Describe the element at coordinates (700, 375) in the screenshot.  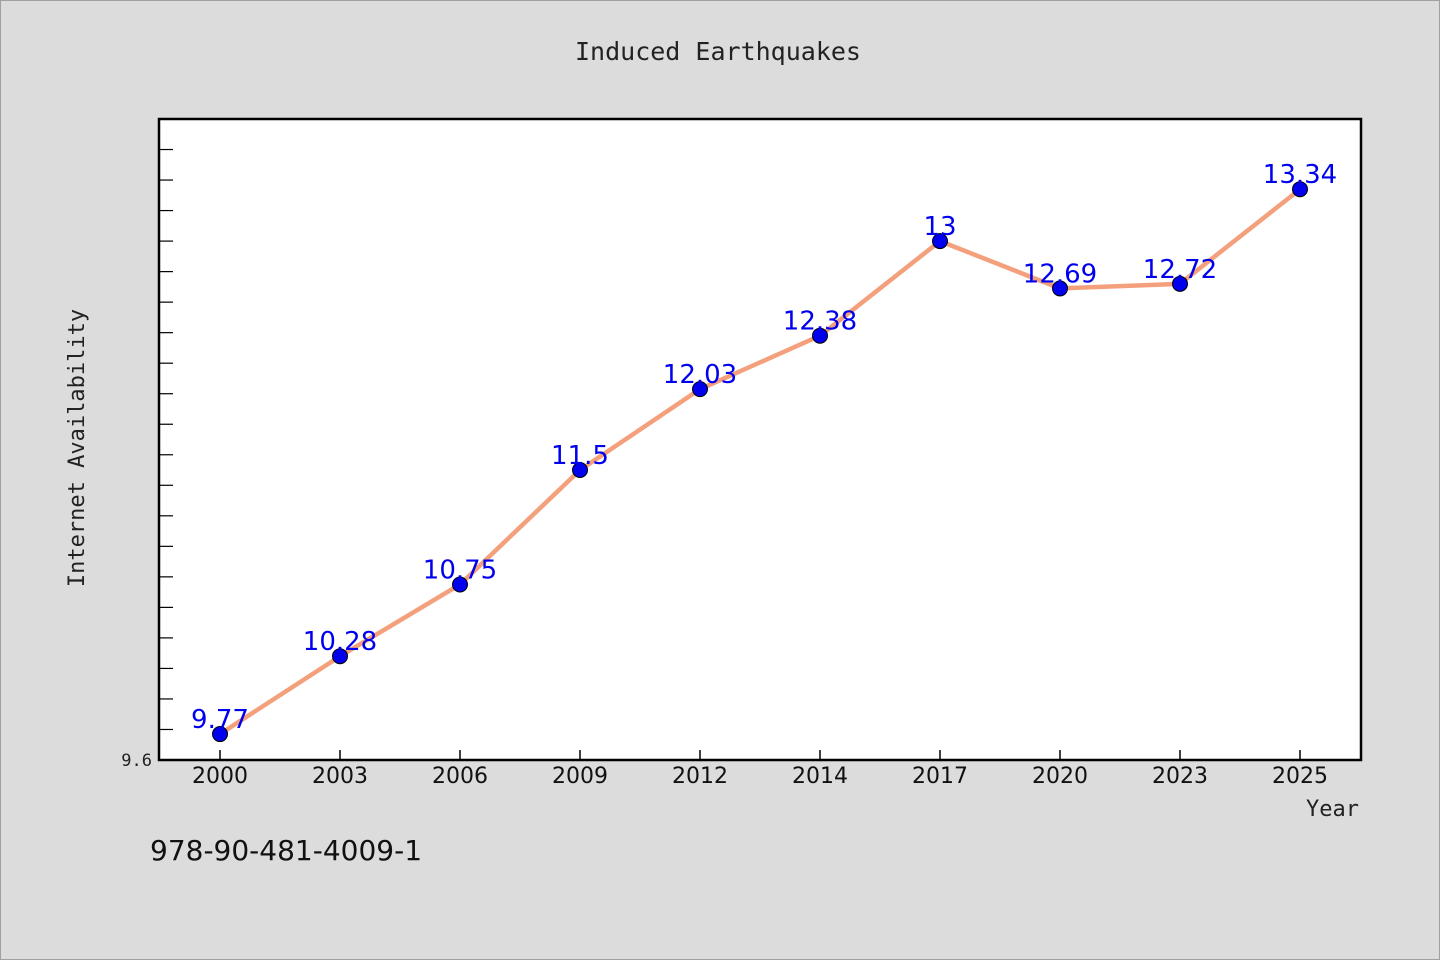
I see `data-label-2012: 12.03` at that location.